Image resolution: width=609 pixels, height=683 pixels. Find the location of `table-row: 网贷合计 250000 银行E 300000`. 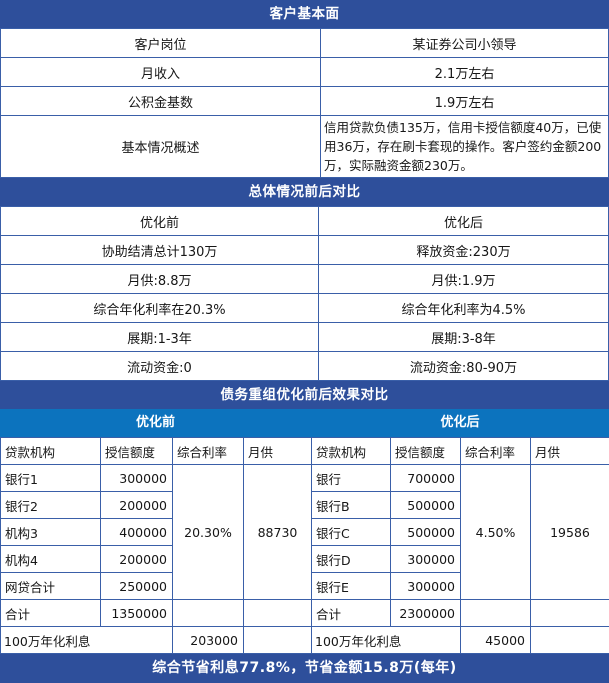

table-row: 网贷合计 250000 银行E 300000 is located at coordinates (304, 586).